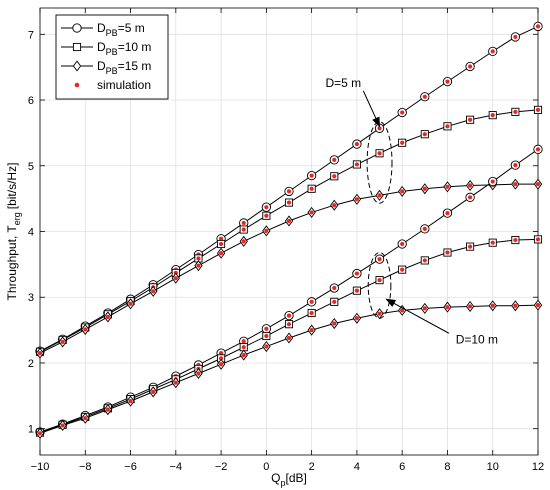 The image size is (550, 490). I want to click on legend-entry: simulation, so click(112, 85).